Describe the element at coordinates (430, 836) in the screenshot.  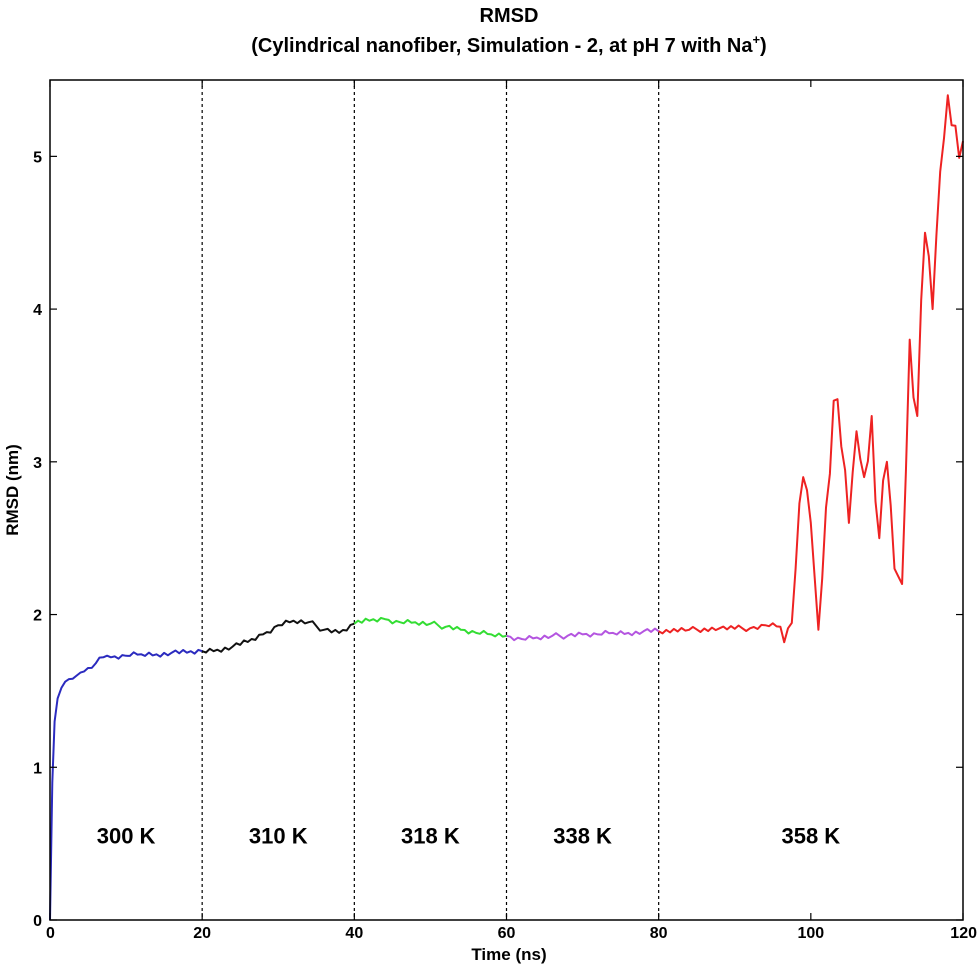
I see `temperature-label-3: 318 K` at that location.